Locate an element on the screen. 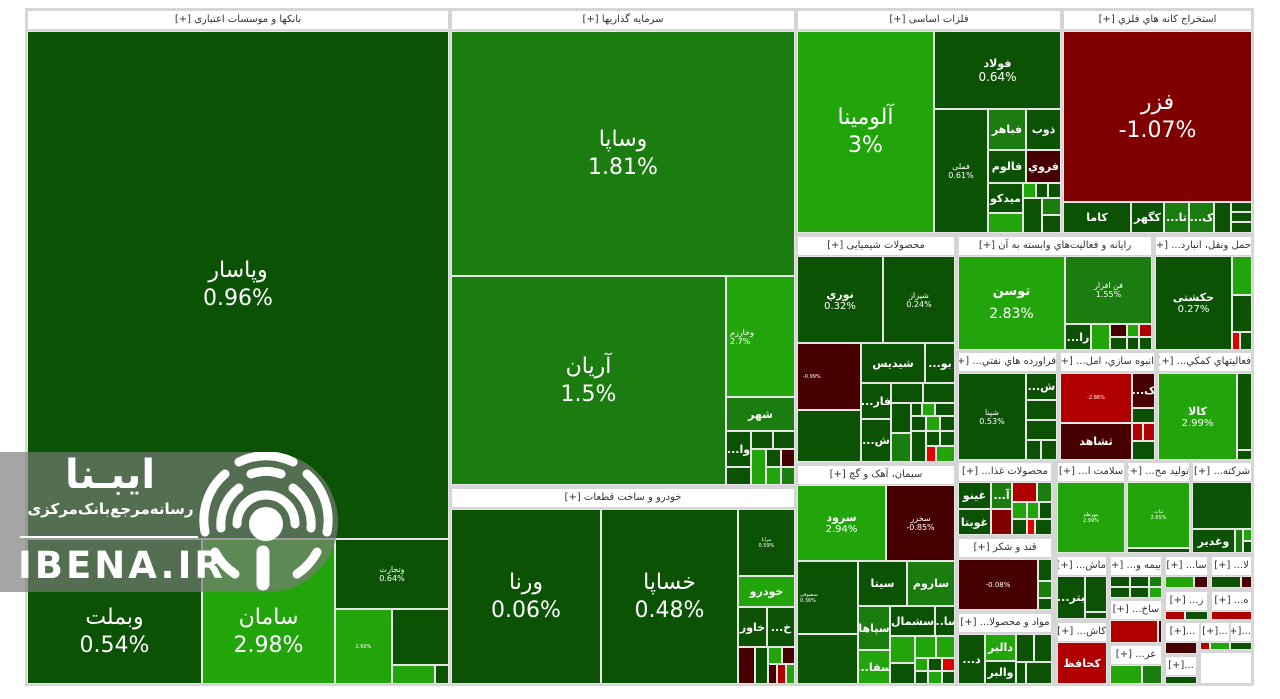 This screenshot has width=1280, height=699. tile-khavar: خاور is located at coordinates (752, 627).